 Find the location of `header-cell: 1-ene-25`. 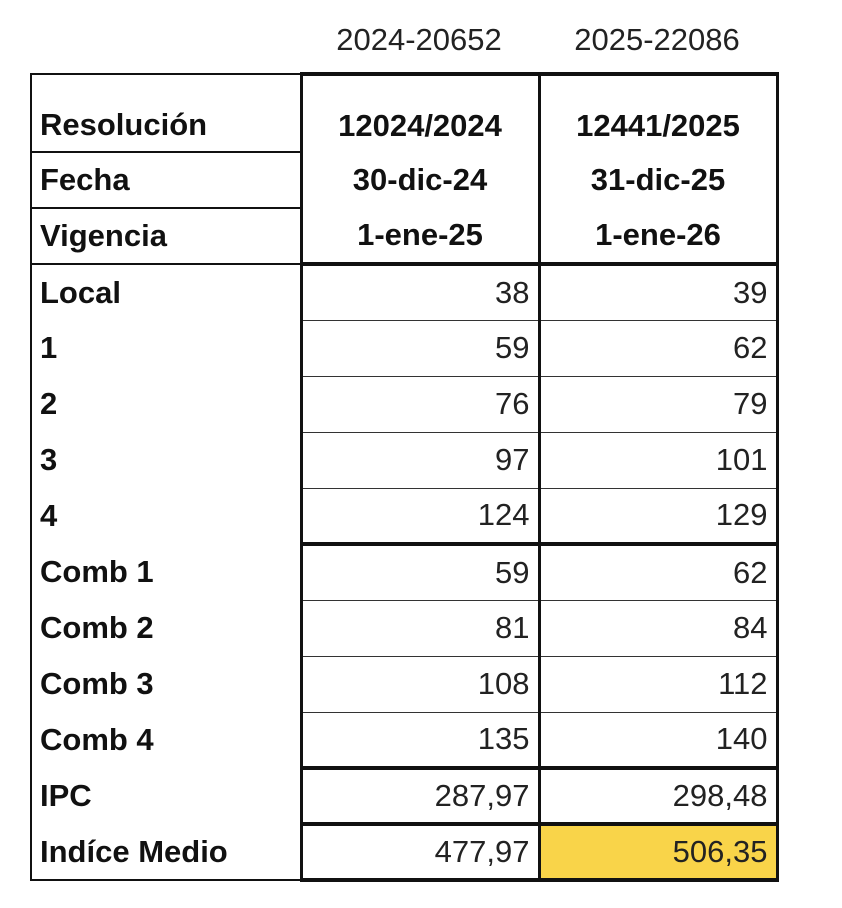

header-cell: 1-ene-25 is located at coordinates (420, 236).